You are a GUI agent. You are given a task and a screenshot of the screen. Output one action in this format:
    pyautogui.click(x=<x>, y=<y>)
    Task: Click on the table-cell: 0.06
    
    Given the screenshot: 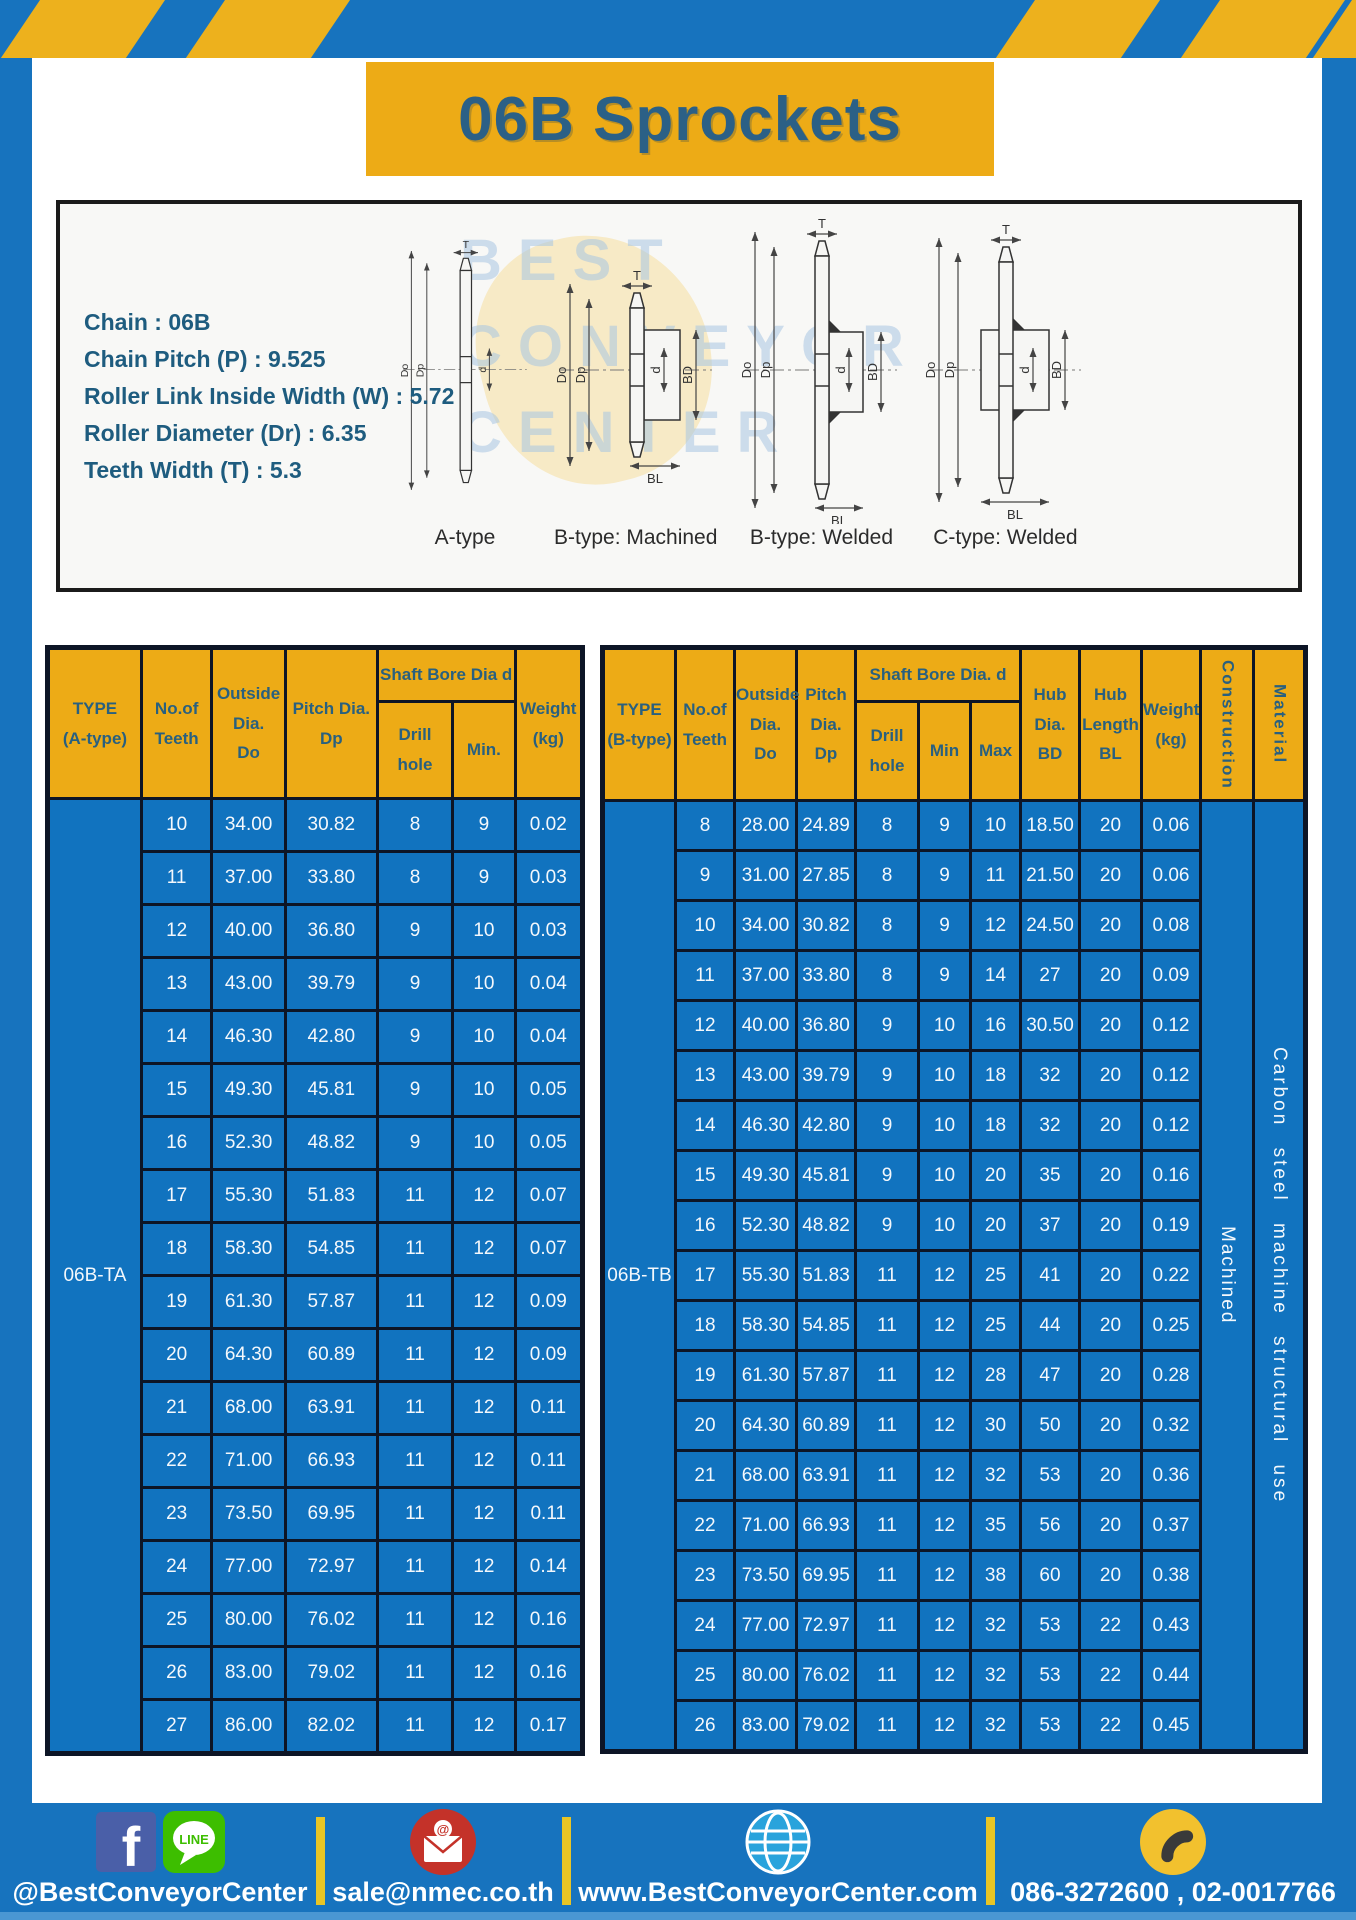 What is the action you would take?
    pyautogui.click(x=1171, y=875)
    